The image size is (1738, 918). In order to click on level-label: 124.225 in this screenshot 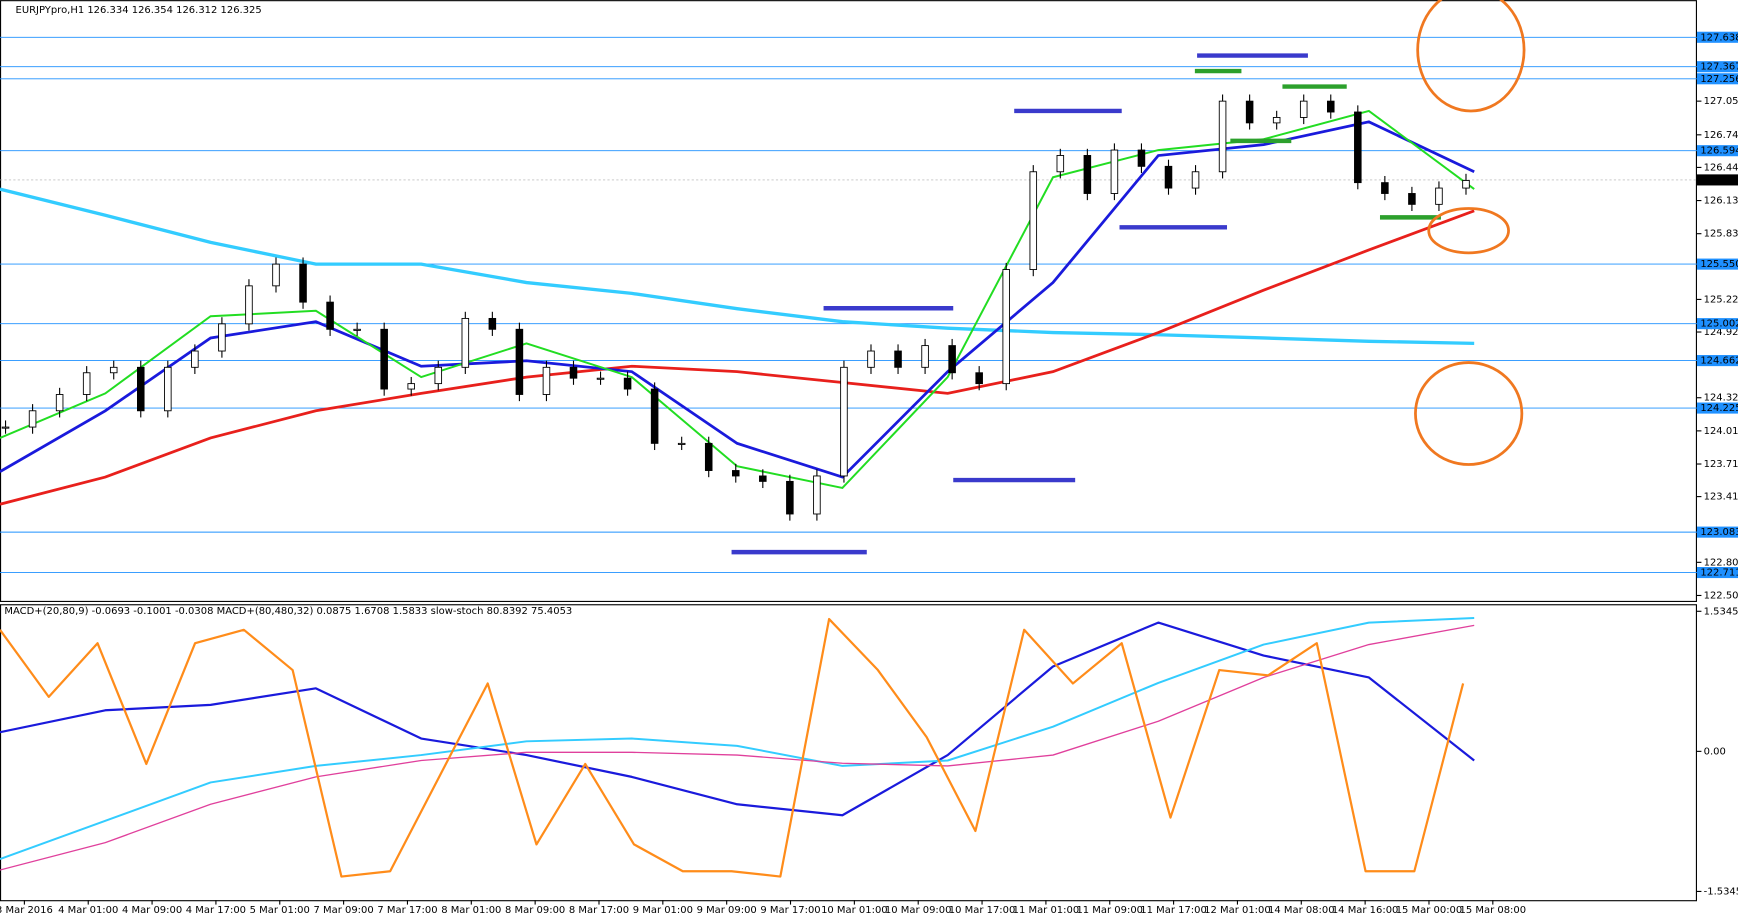, I will do `click(1719, 408)`.